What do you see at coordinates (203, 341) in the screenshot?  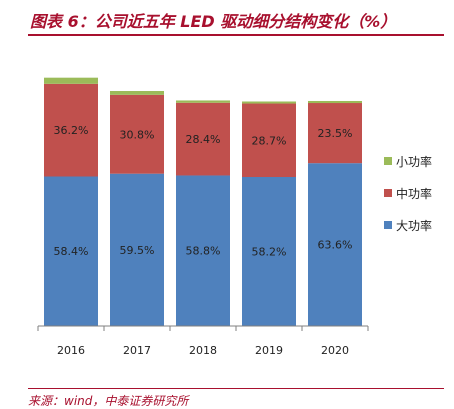 I see `x-axis: 2016 2017 2018 2019 2020` at bounding box center [203, 341].